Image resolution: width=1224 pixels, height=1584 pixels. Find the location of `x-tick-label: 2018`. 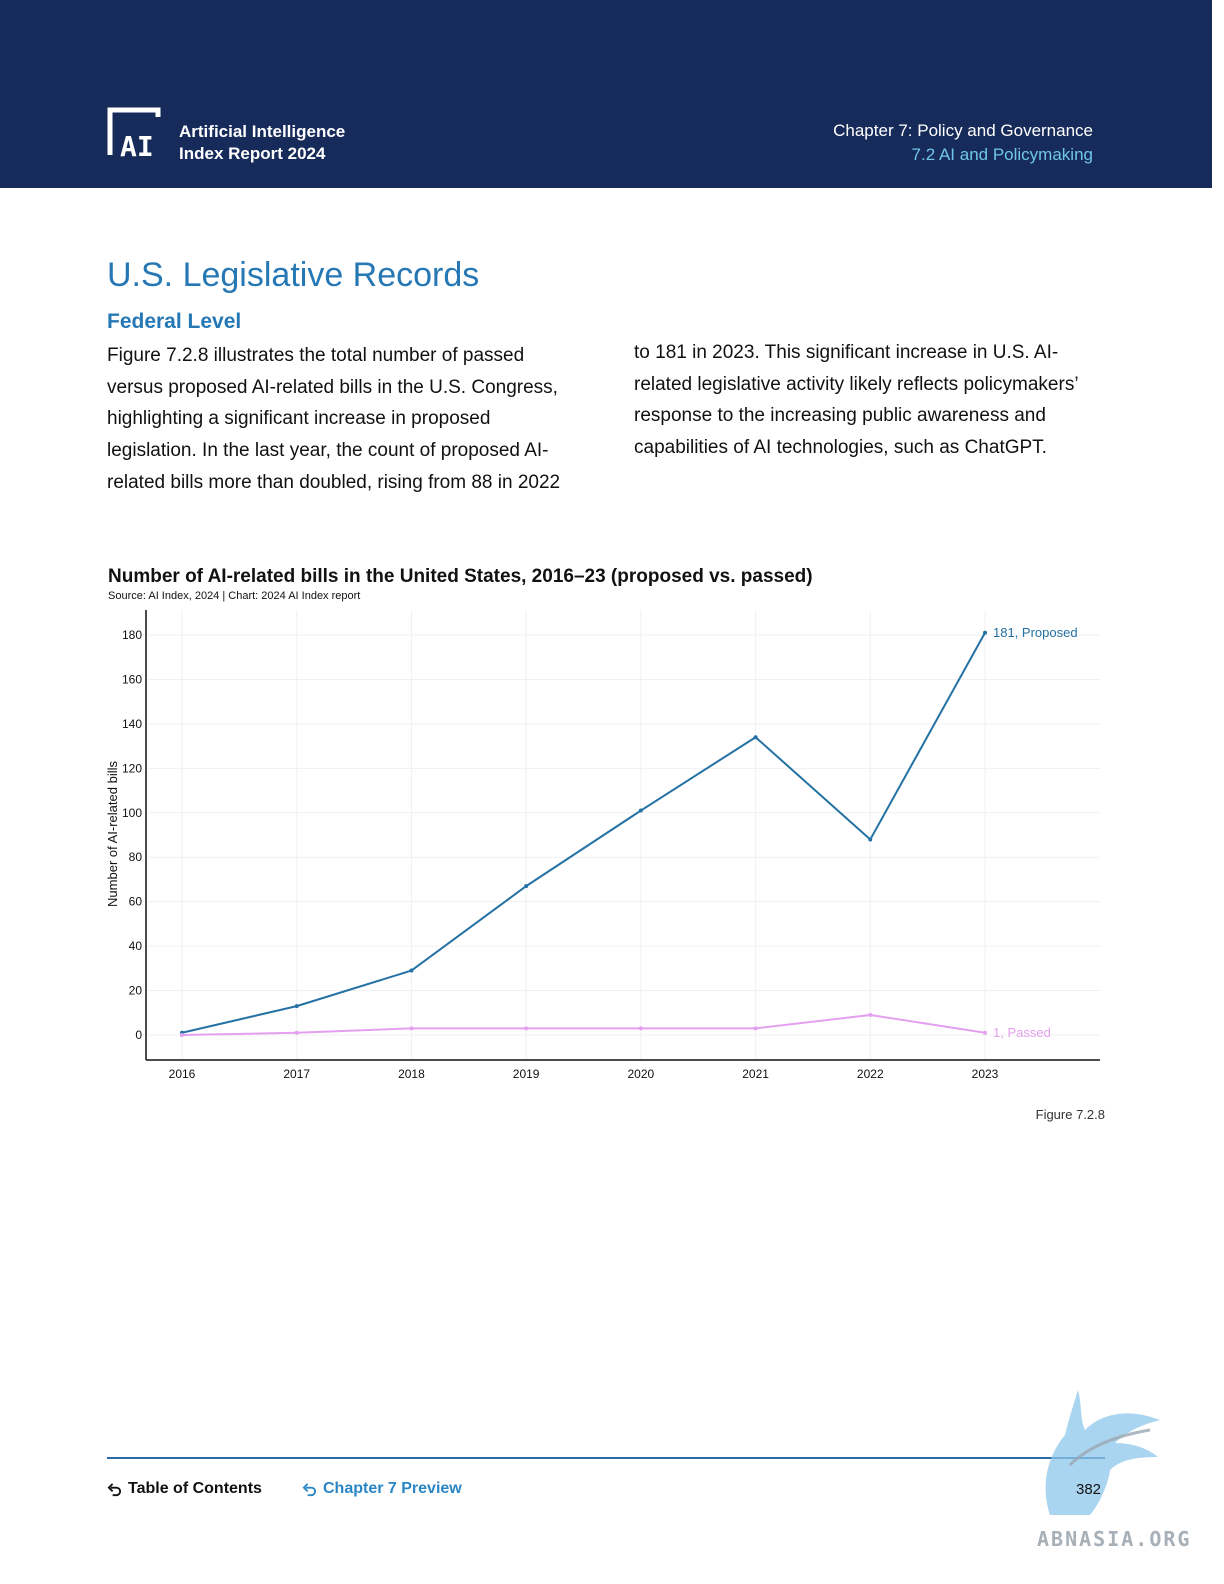

x-tick-label: 2018 is located at coordinates (411, 1074).